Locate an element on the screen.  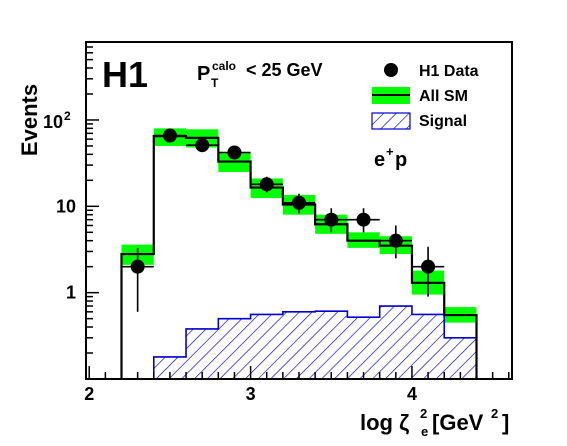
x-tick-label: 2 is located at coordinates (89, 394).